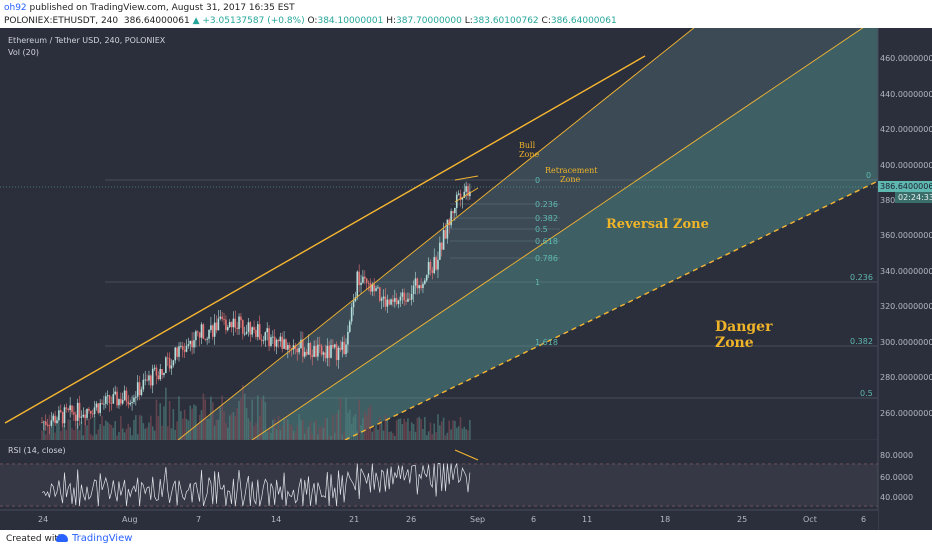 The width and height of the screenshot is (932, 550). I want to click on tradingview-logo: TradingView, so click(94, 538).